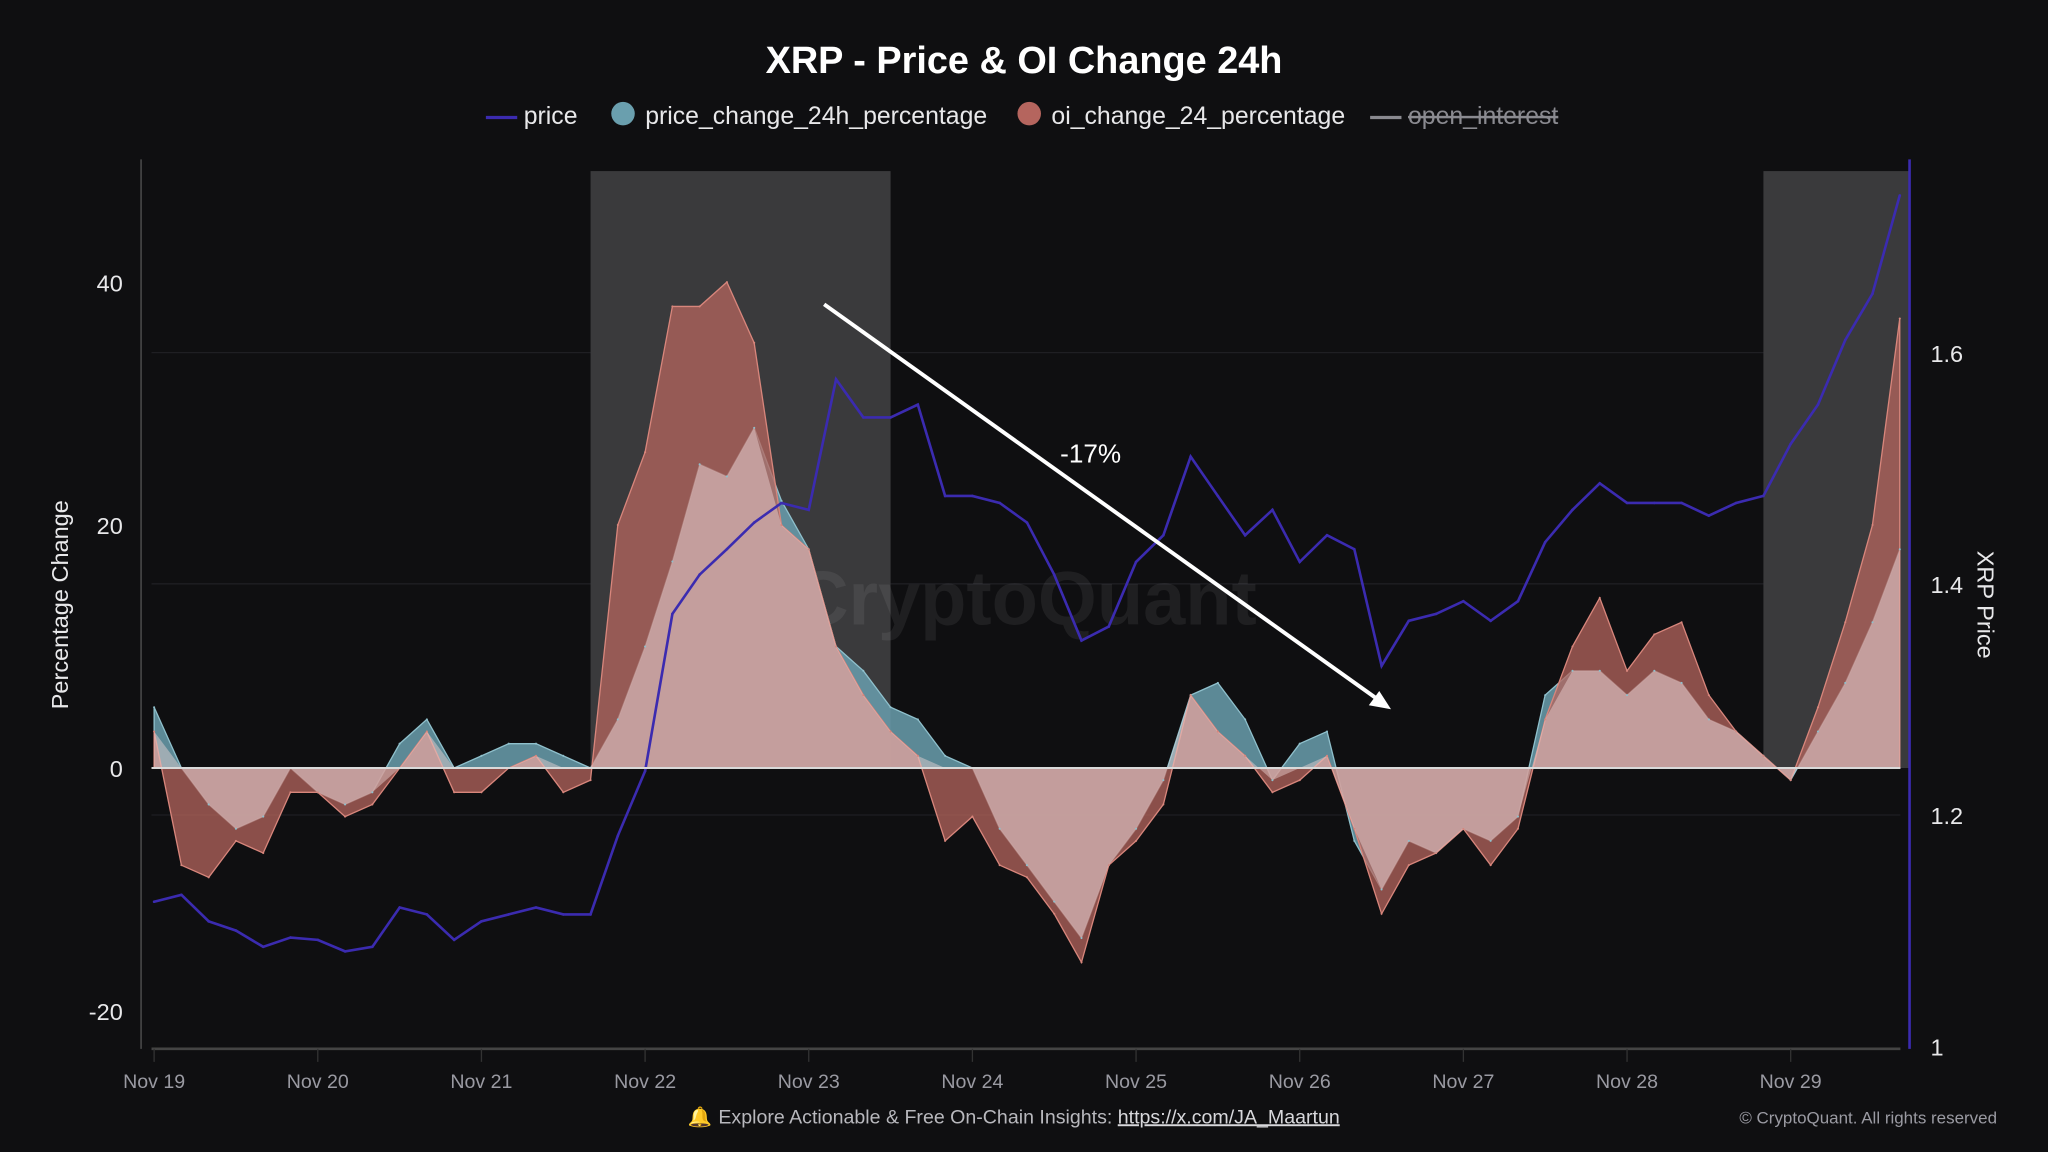 The height and width of the screenshot is (1152, 2048). Describe the element at coordinates (60, 604) in the screenshot. I see `left-axis-label: Percentage Change` at that location.